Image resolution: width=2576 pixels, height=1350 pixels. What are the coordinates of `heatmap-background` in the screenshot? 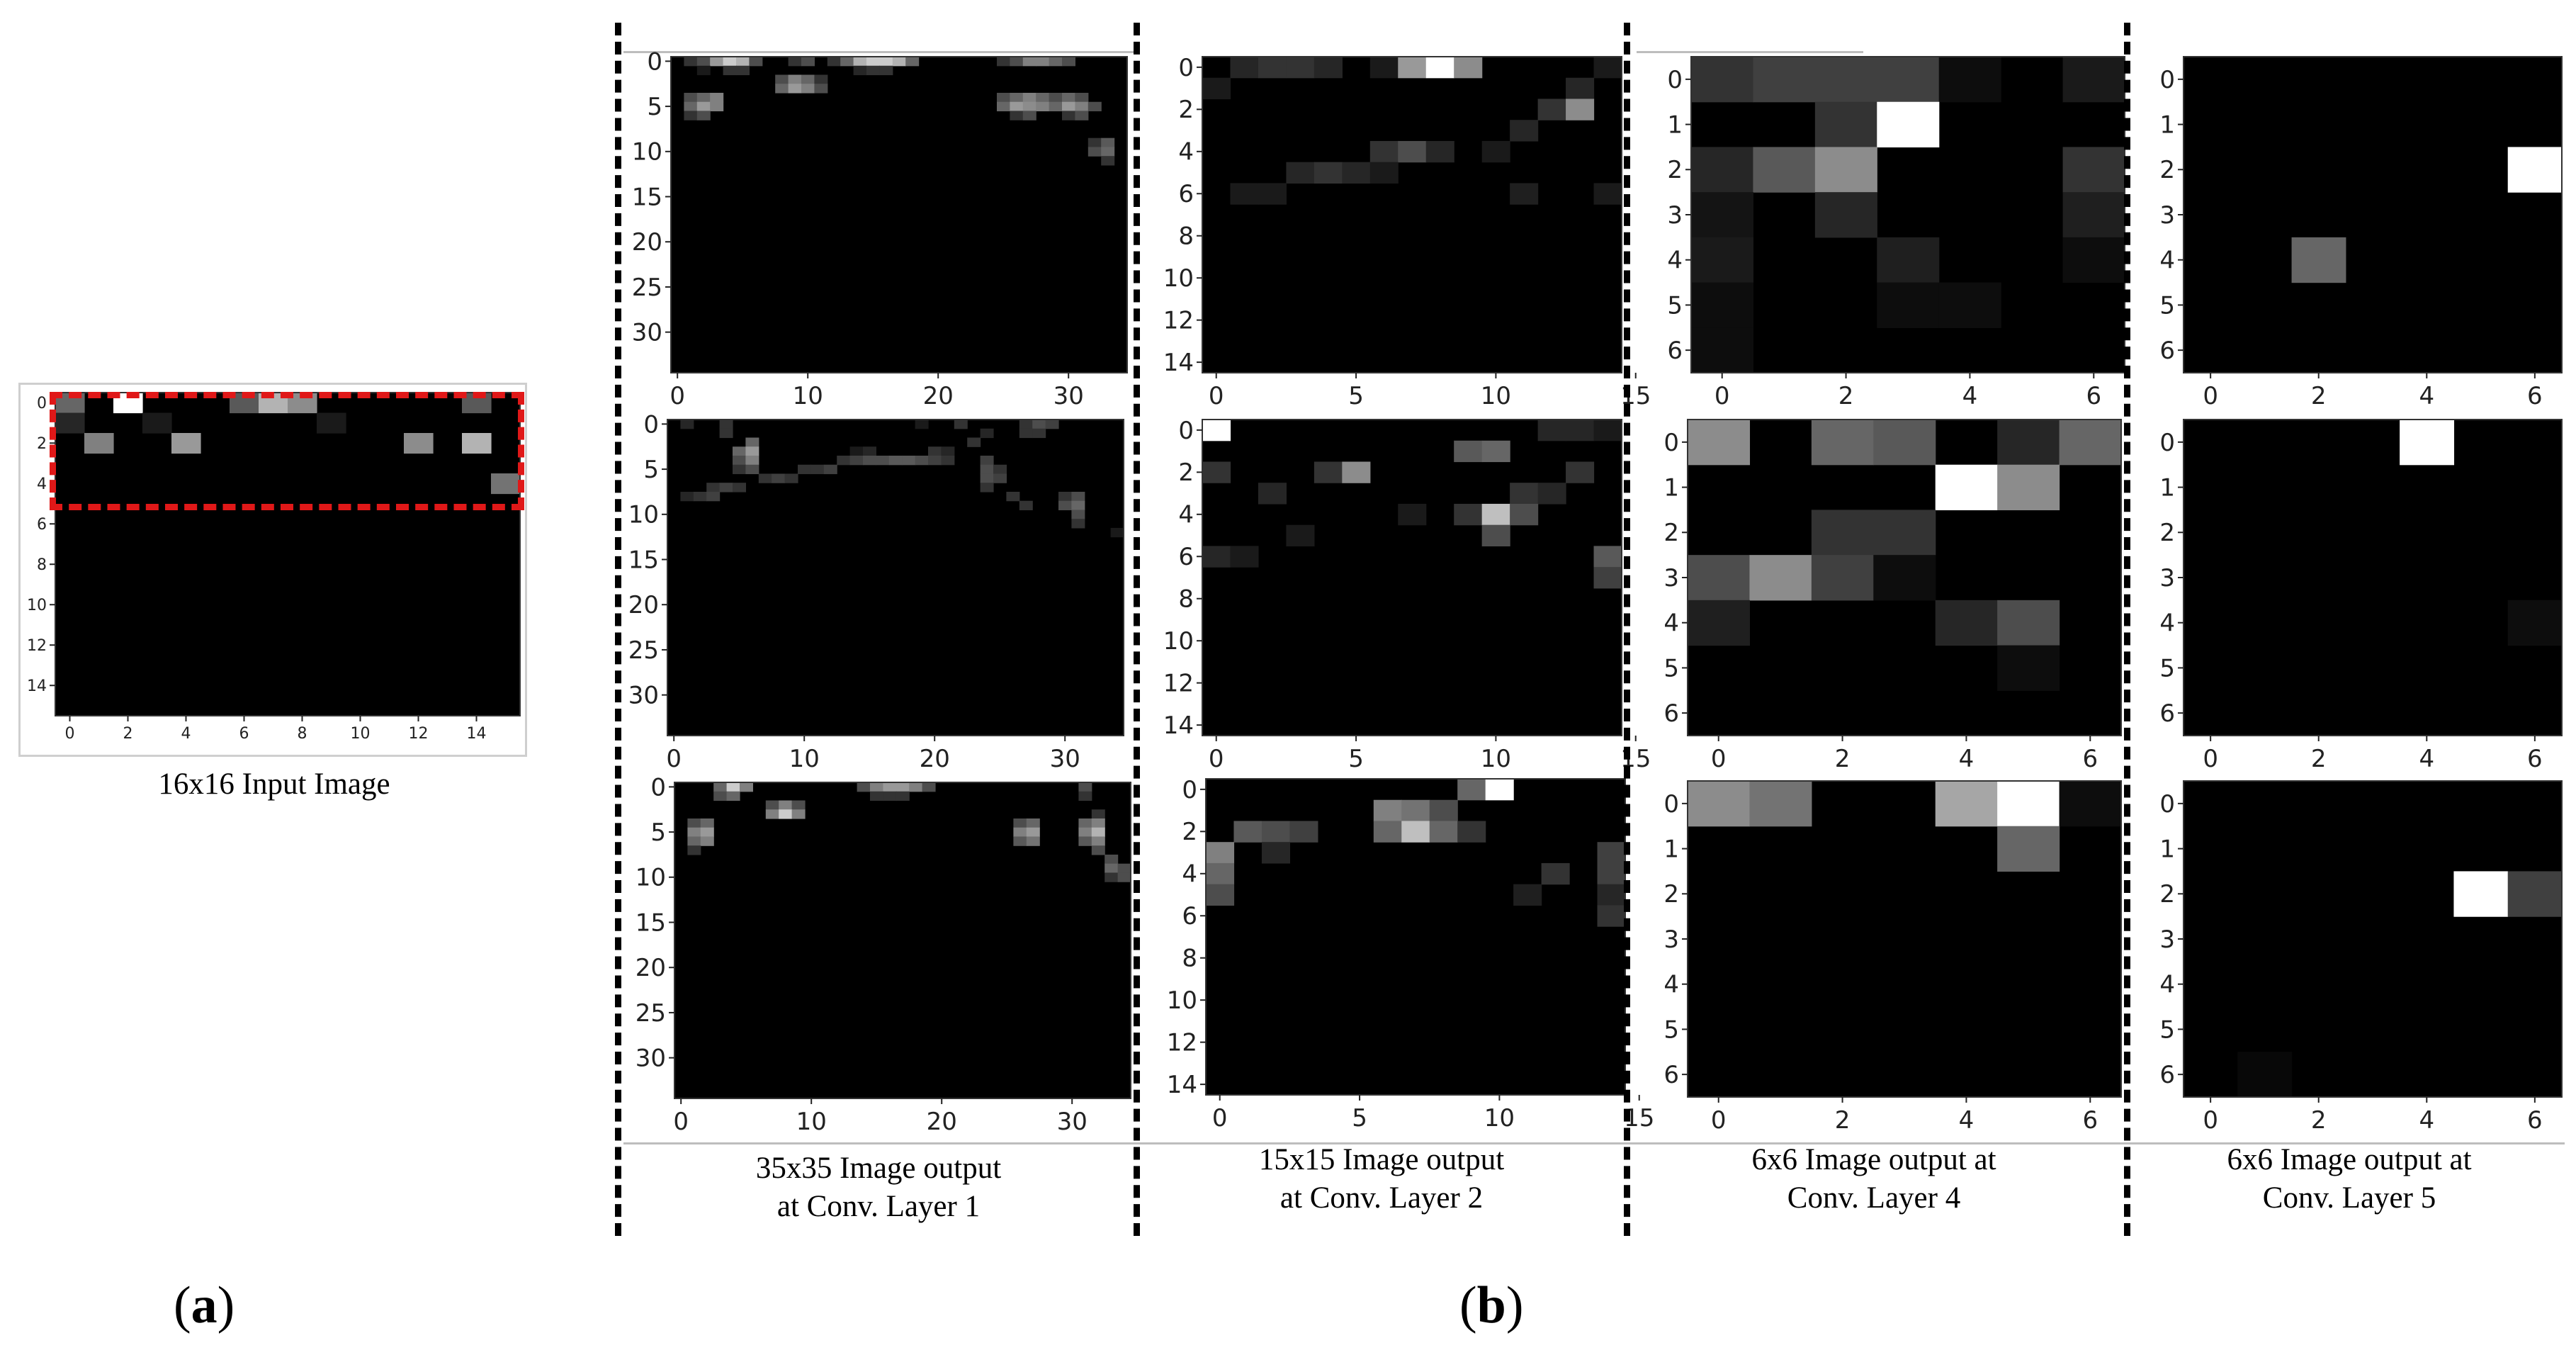 It's located at (1412, 578).